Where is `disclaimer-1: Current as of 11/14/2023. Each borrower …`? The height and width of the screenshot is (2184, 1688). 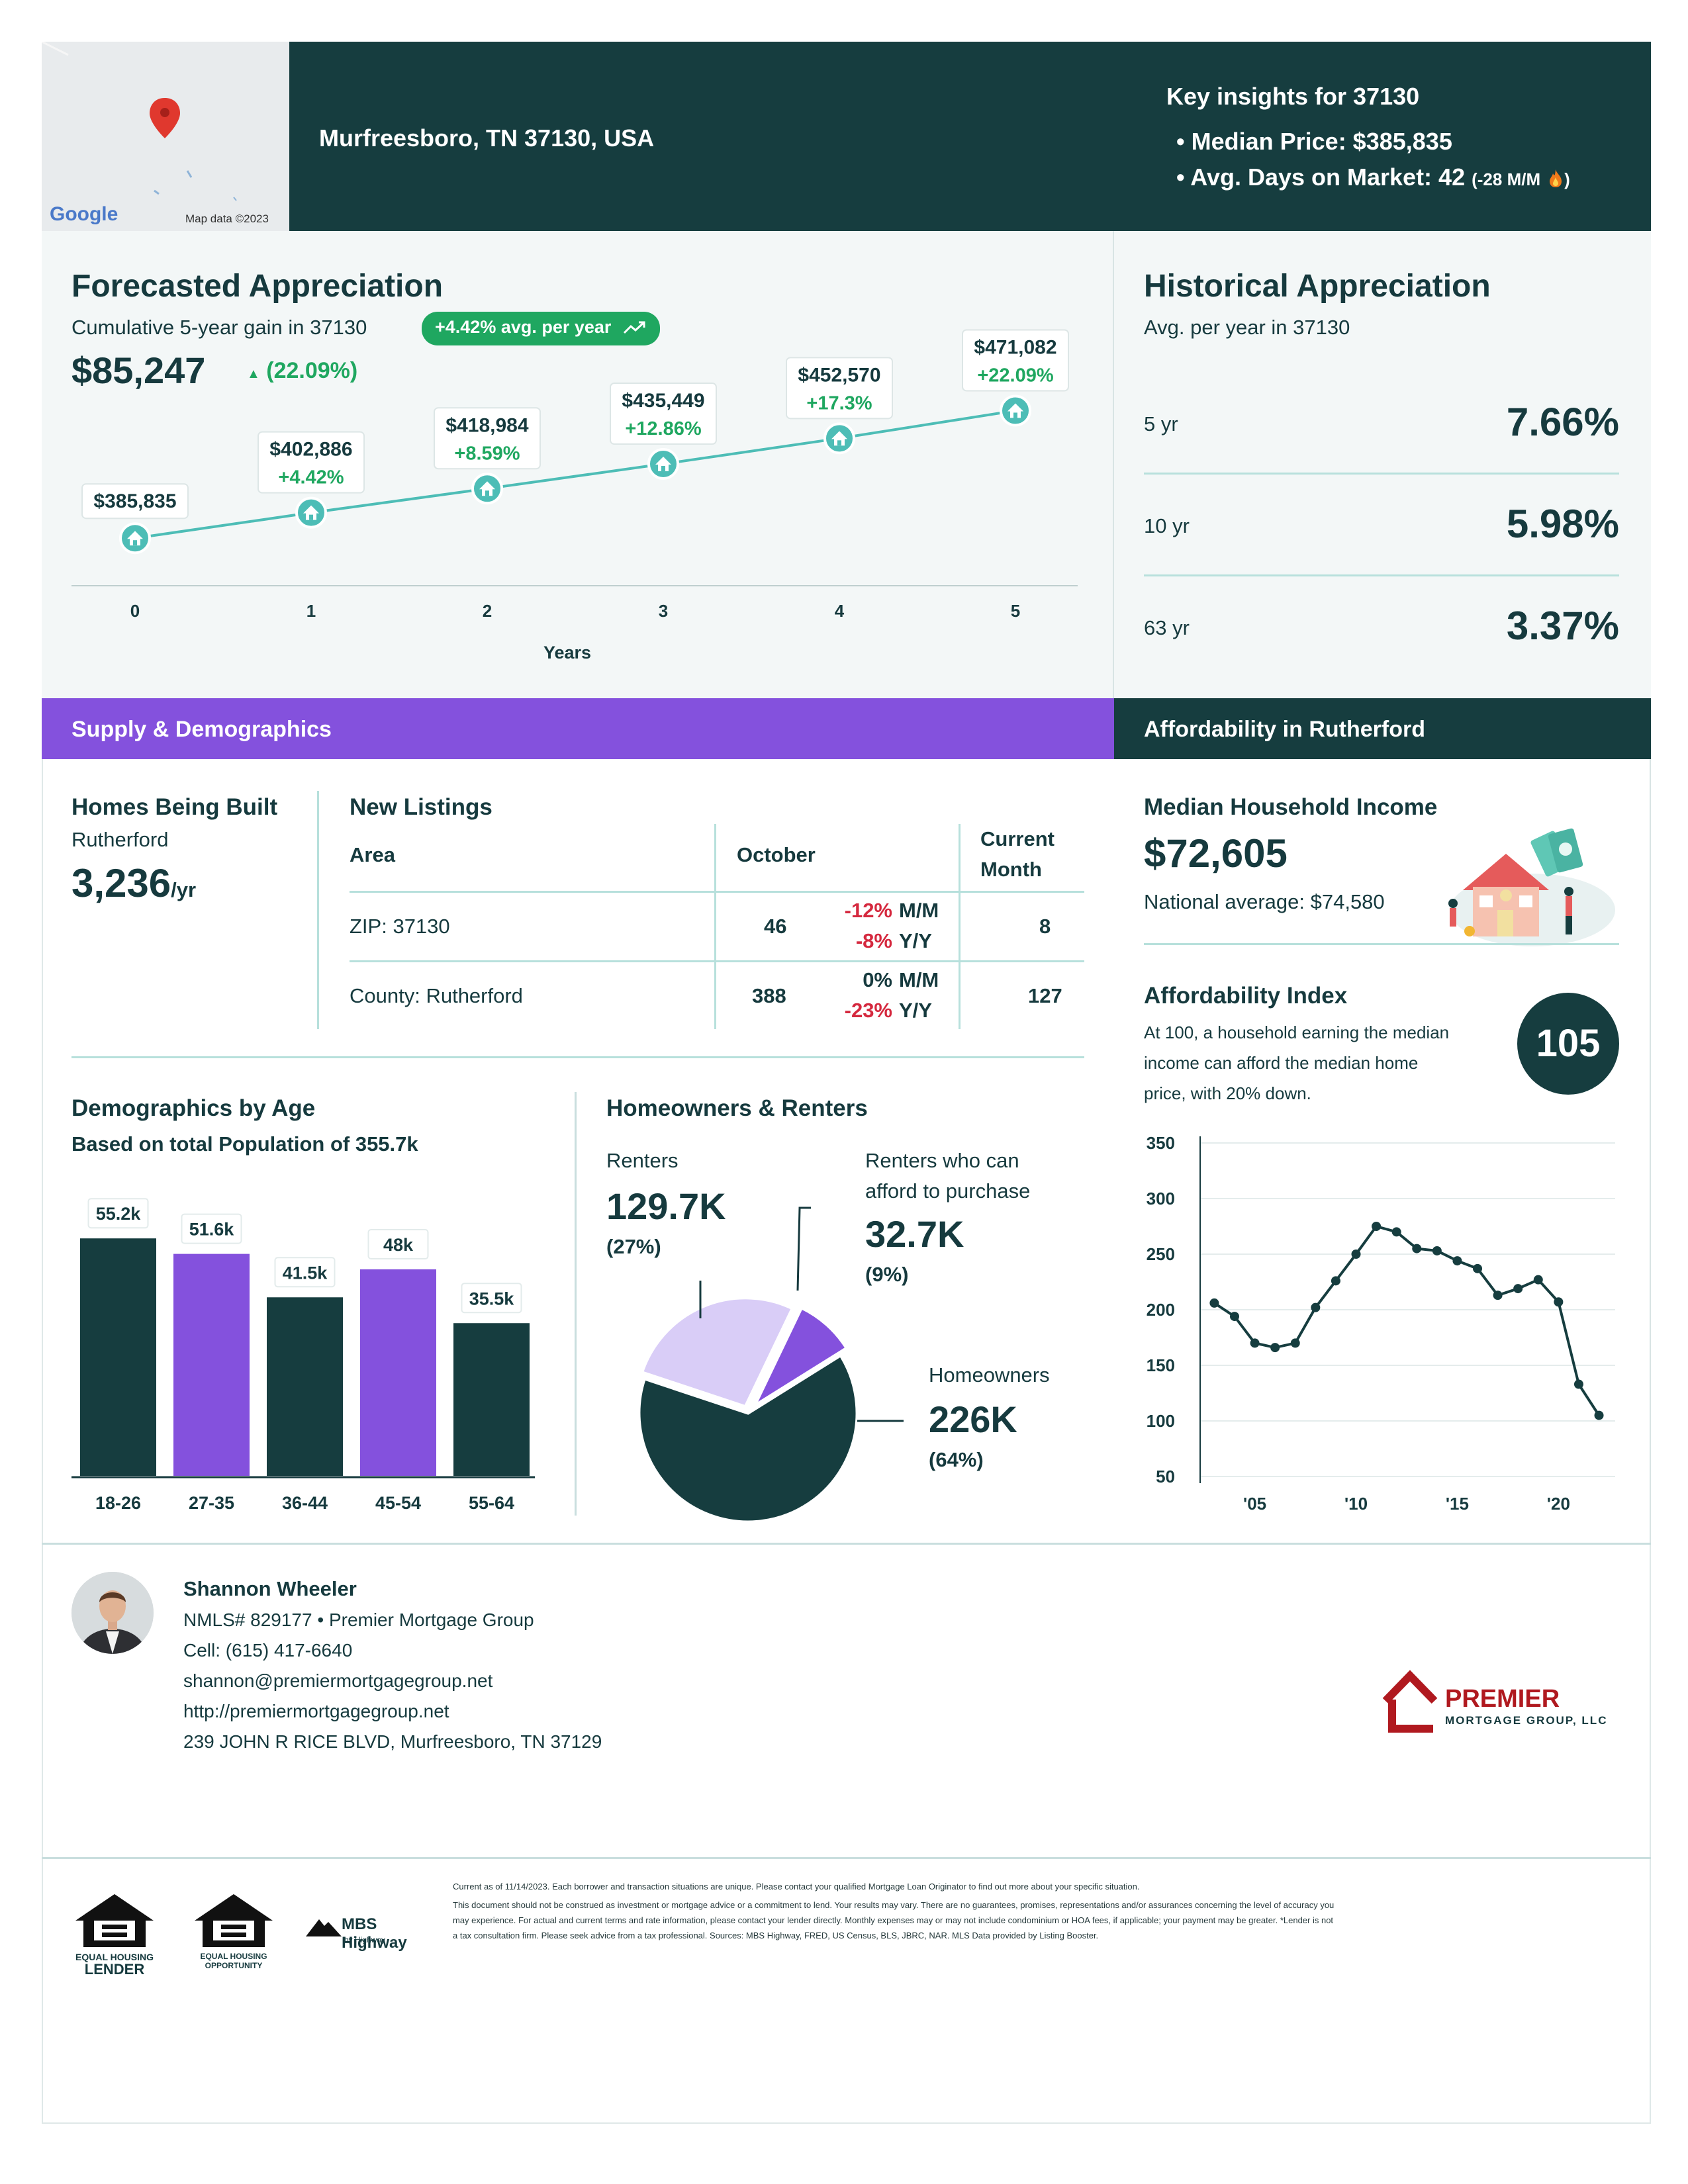
disclaimer-1: Current as of 11/14/2023. Each borrower … is located at coordinates (796, 1886).